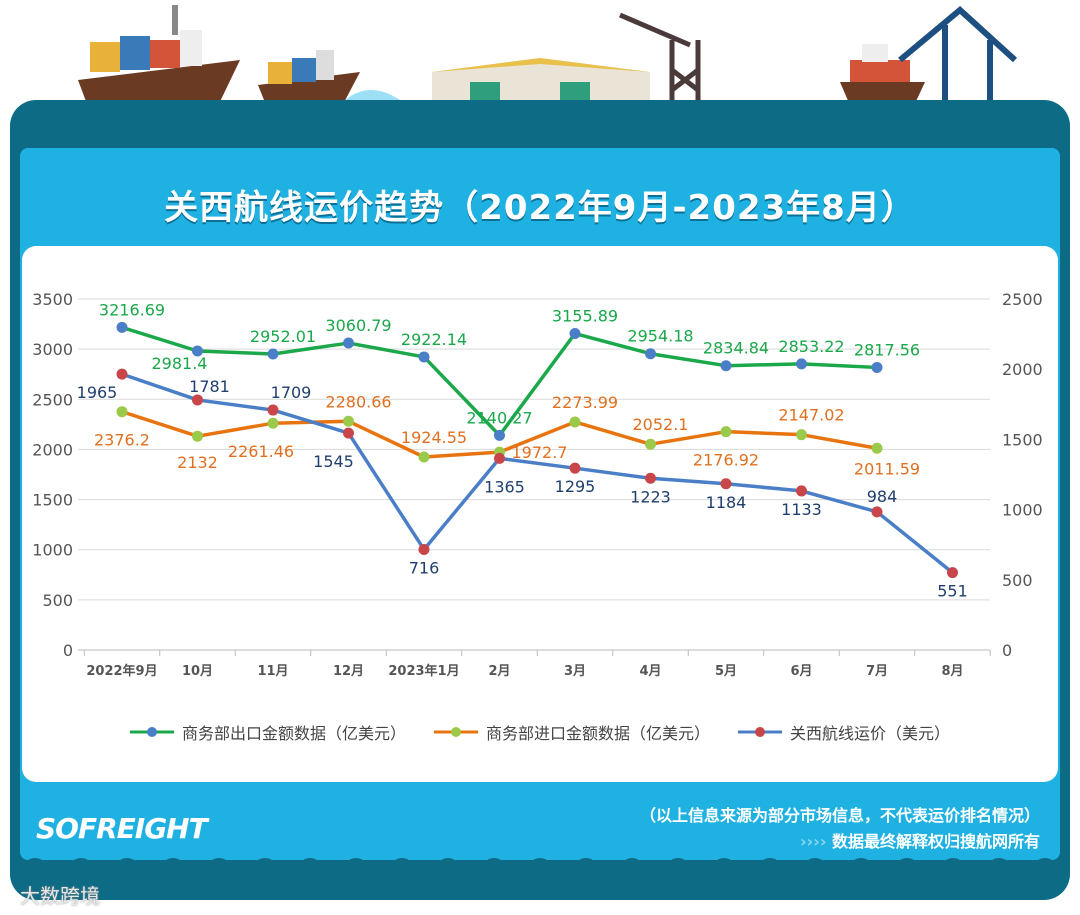  What do you see at coordinates (209, 386) in the screenshot?
I see `data-label: 1781` at bounding box center [209, 386].